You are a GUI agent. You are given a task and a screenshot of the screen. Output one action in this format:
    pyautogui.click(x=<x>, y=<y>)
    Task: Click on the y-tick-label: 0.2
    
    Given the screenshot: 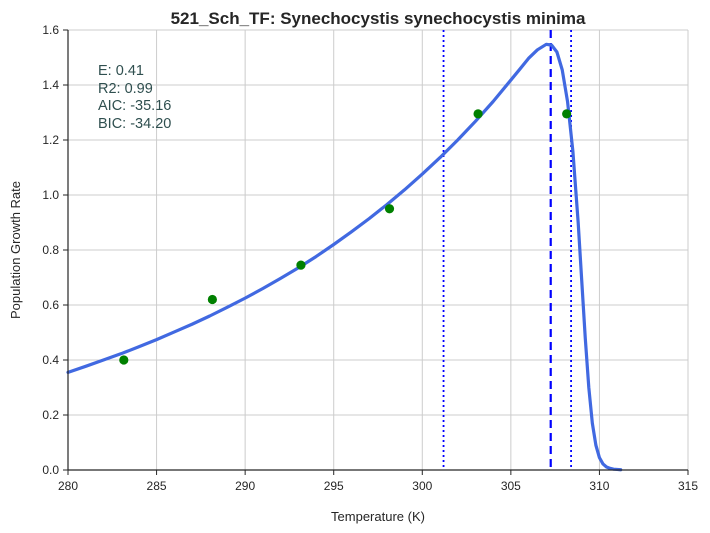 What is the action you would take?
    pyautogui.click(x=50, y=415)
    